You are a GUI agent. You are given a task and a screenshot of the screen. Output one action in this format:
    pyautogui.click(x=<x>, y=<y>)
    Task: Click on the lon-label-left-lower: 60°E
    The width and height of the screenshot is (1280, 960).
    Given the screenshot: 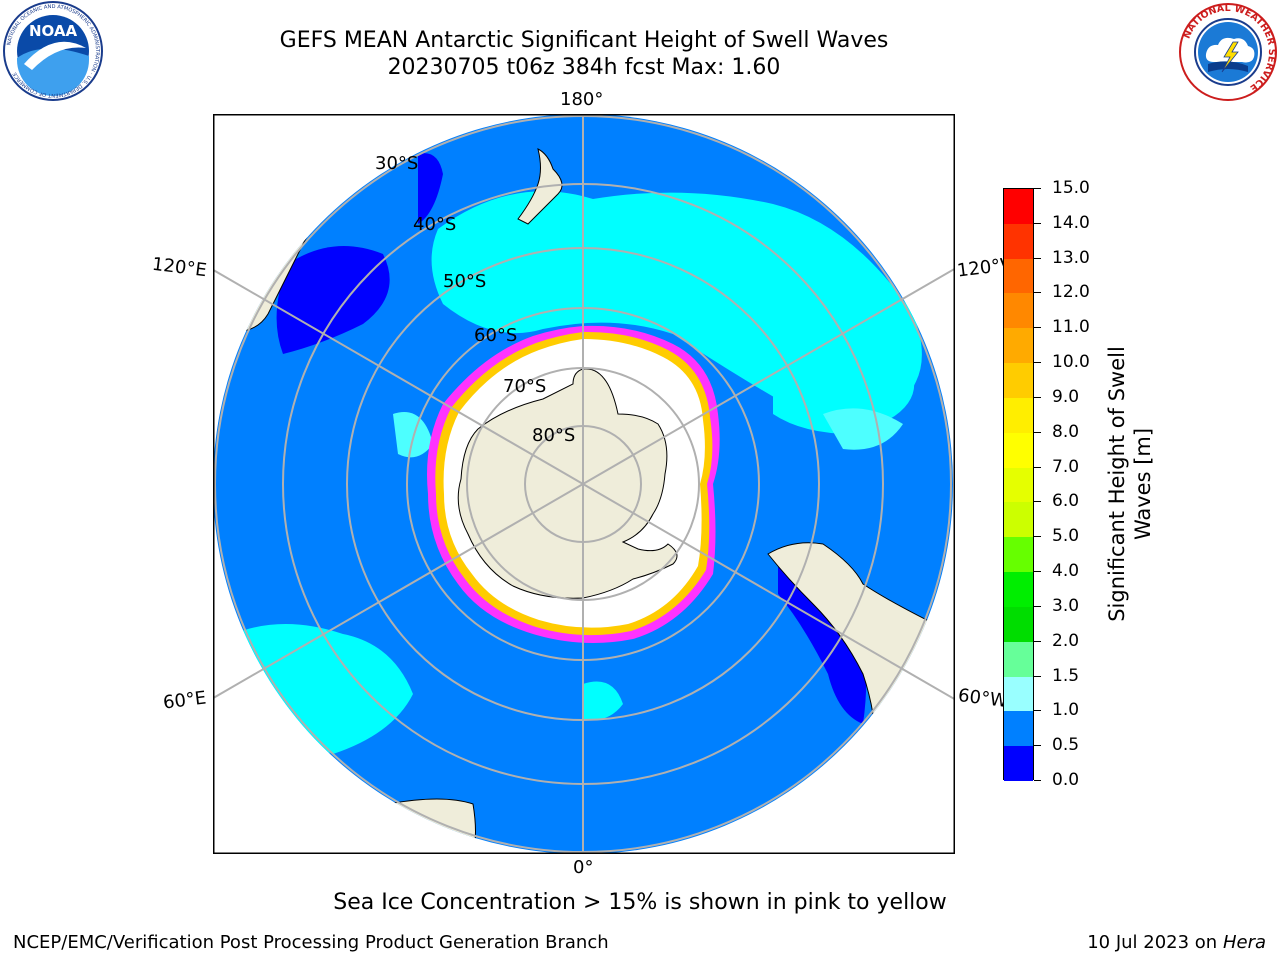 What is the action you would take?
    pyautogui.click(x=184, y=700)
    